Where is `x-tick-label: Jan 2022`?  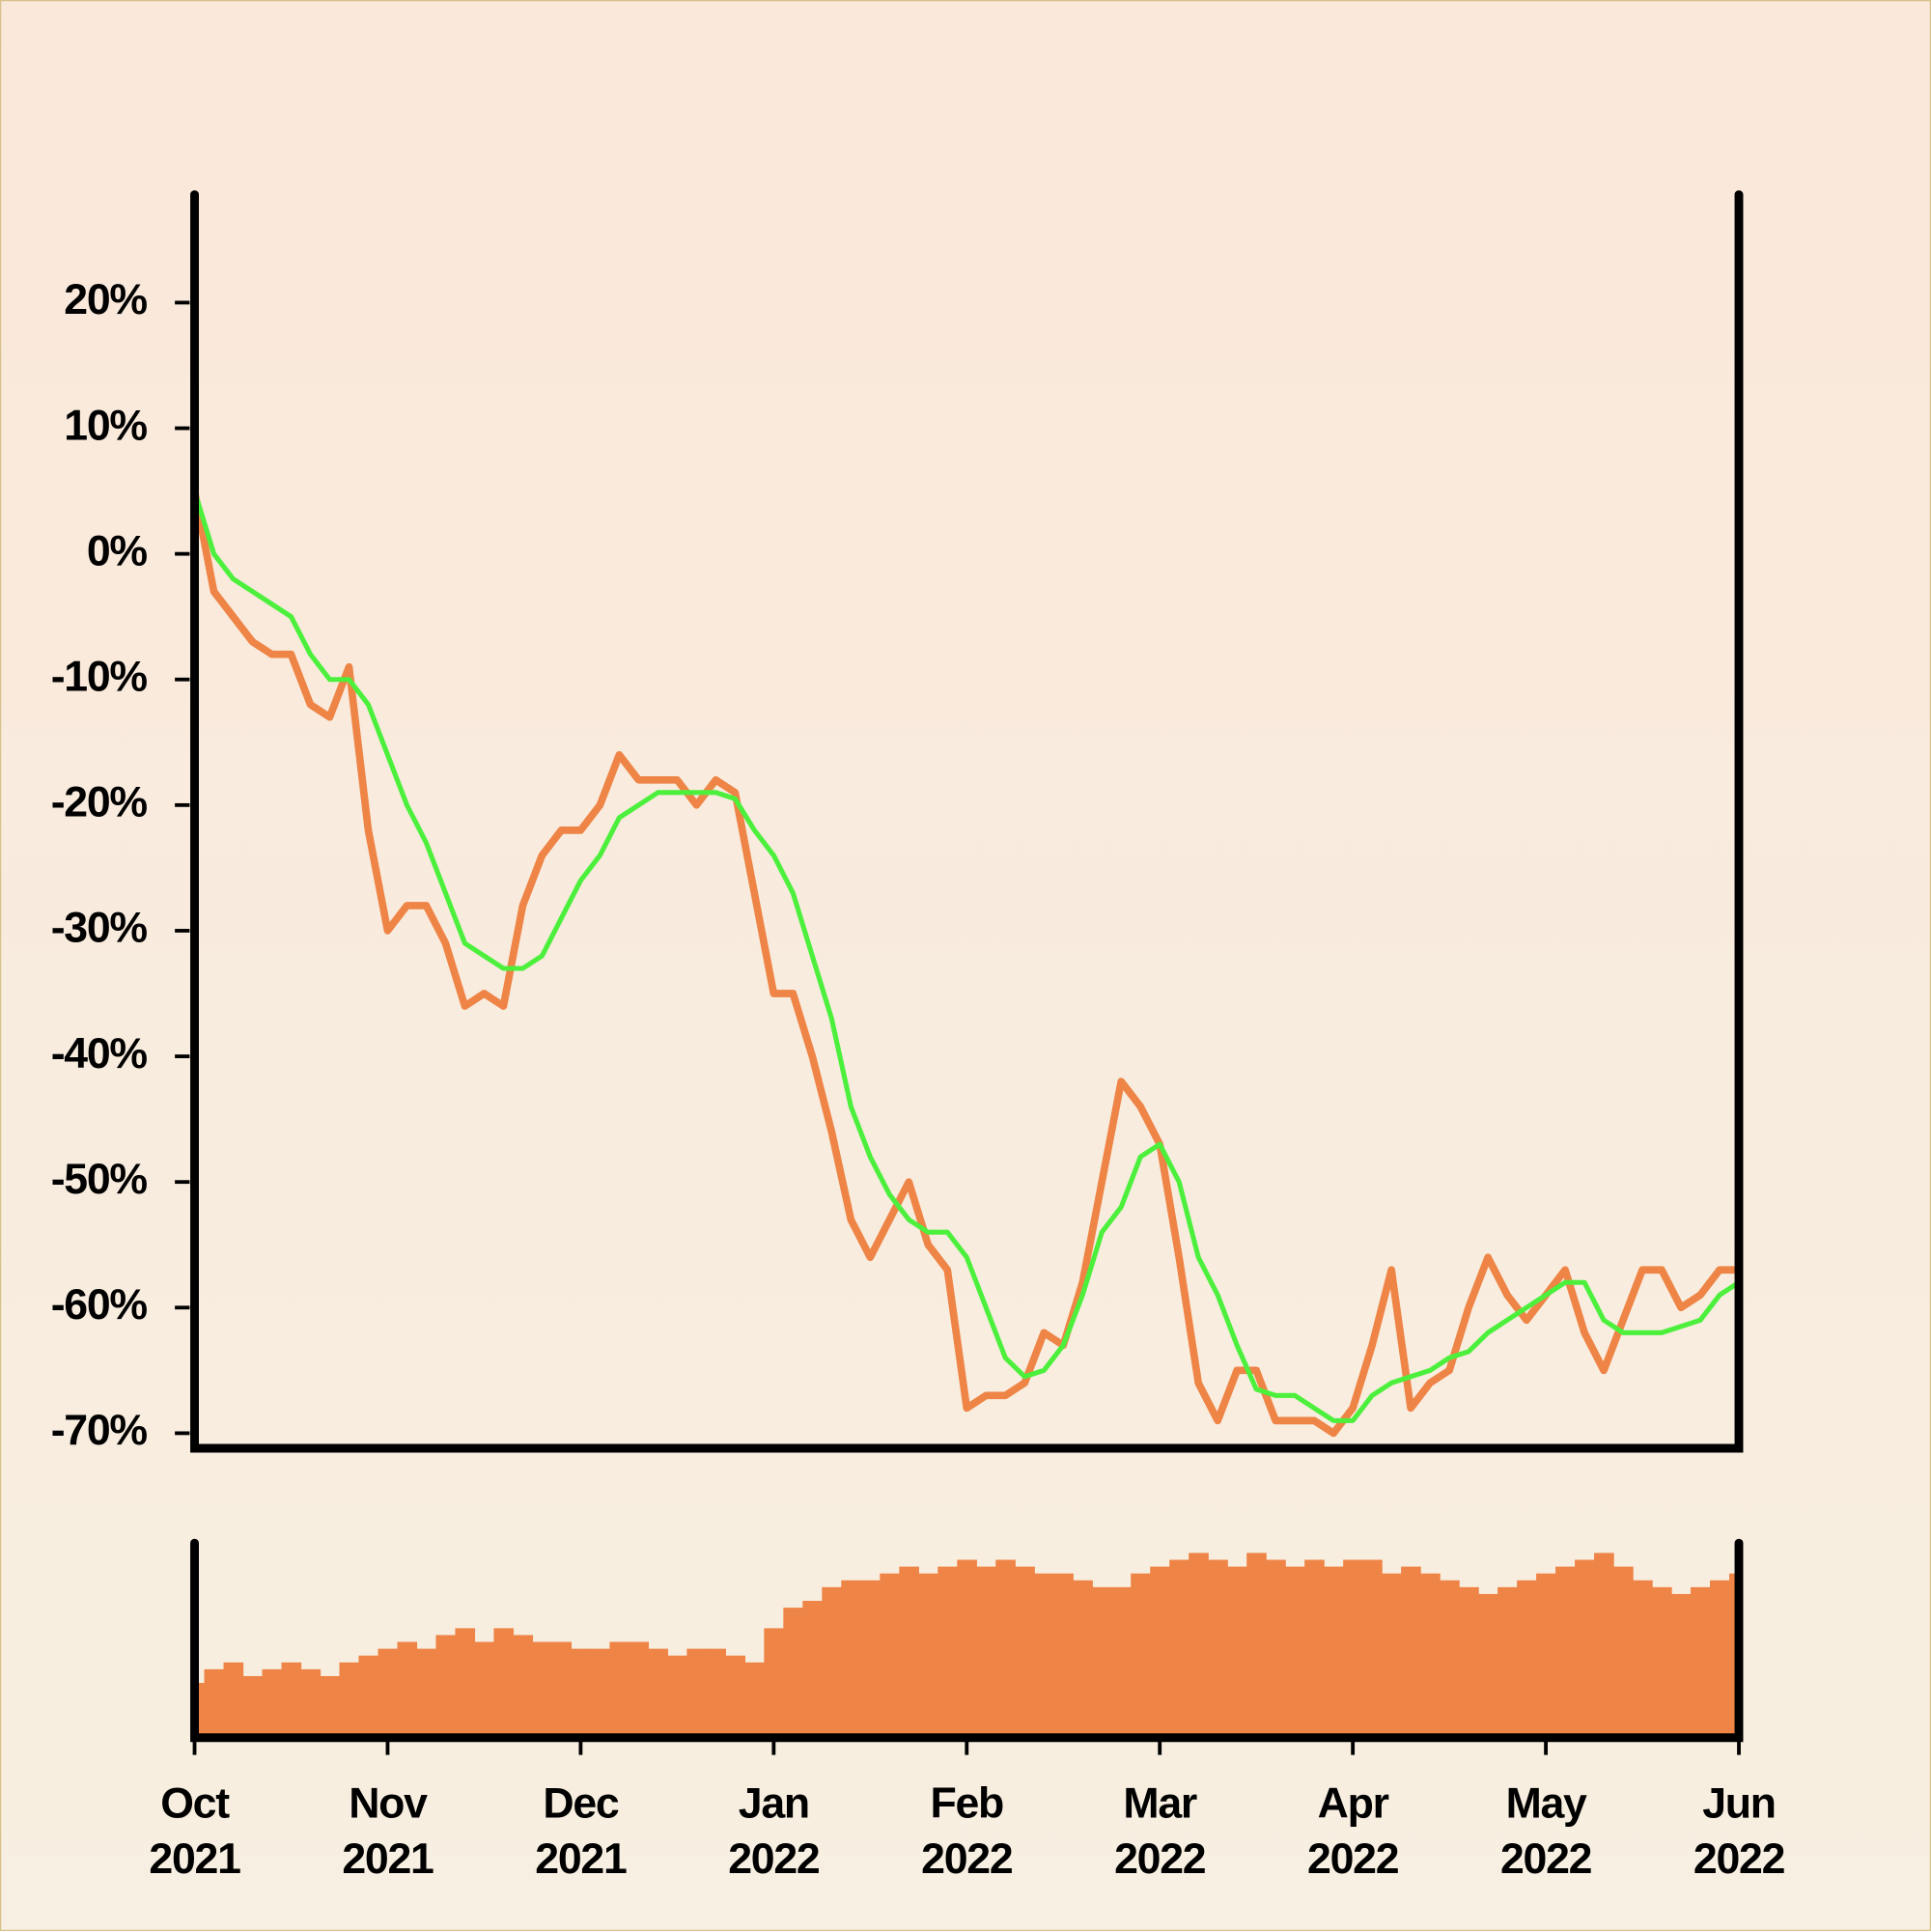 x-tick-label: Jan 2022 is located at coordinates (774, 1832).